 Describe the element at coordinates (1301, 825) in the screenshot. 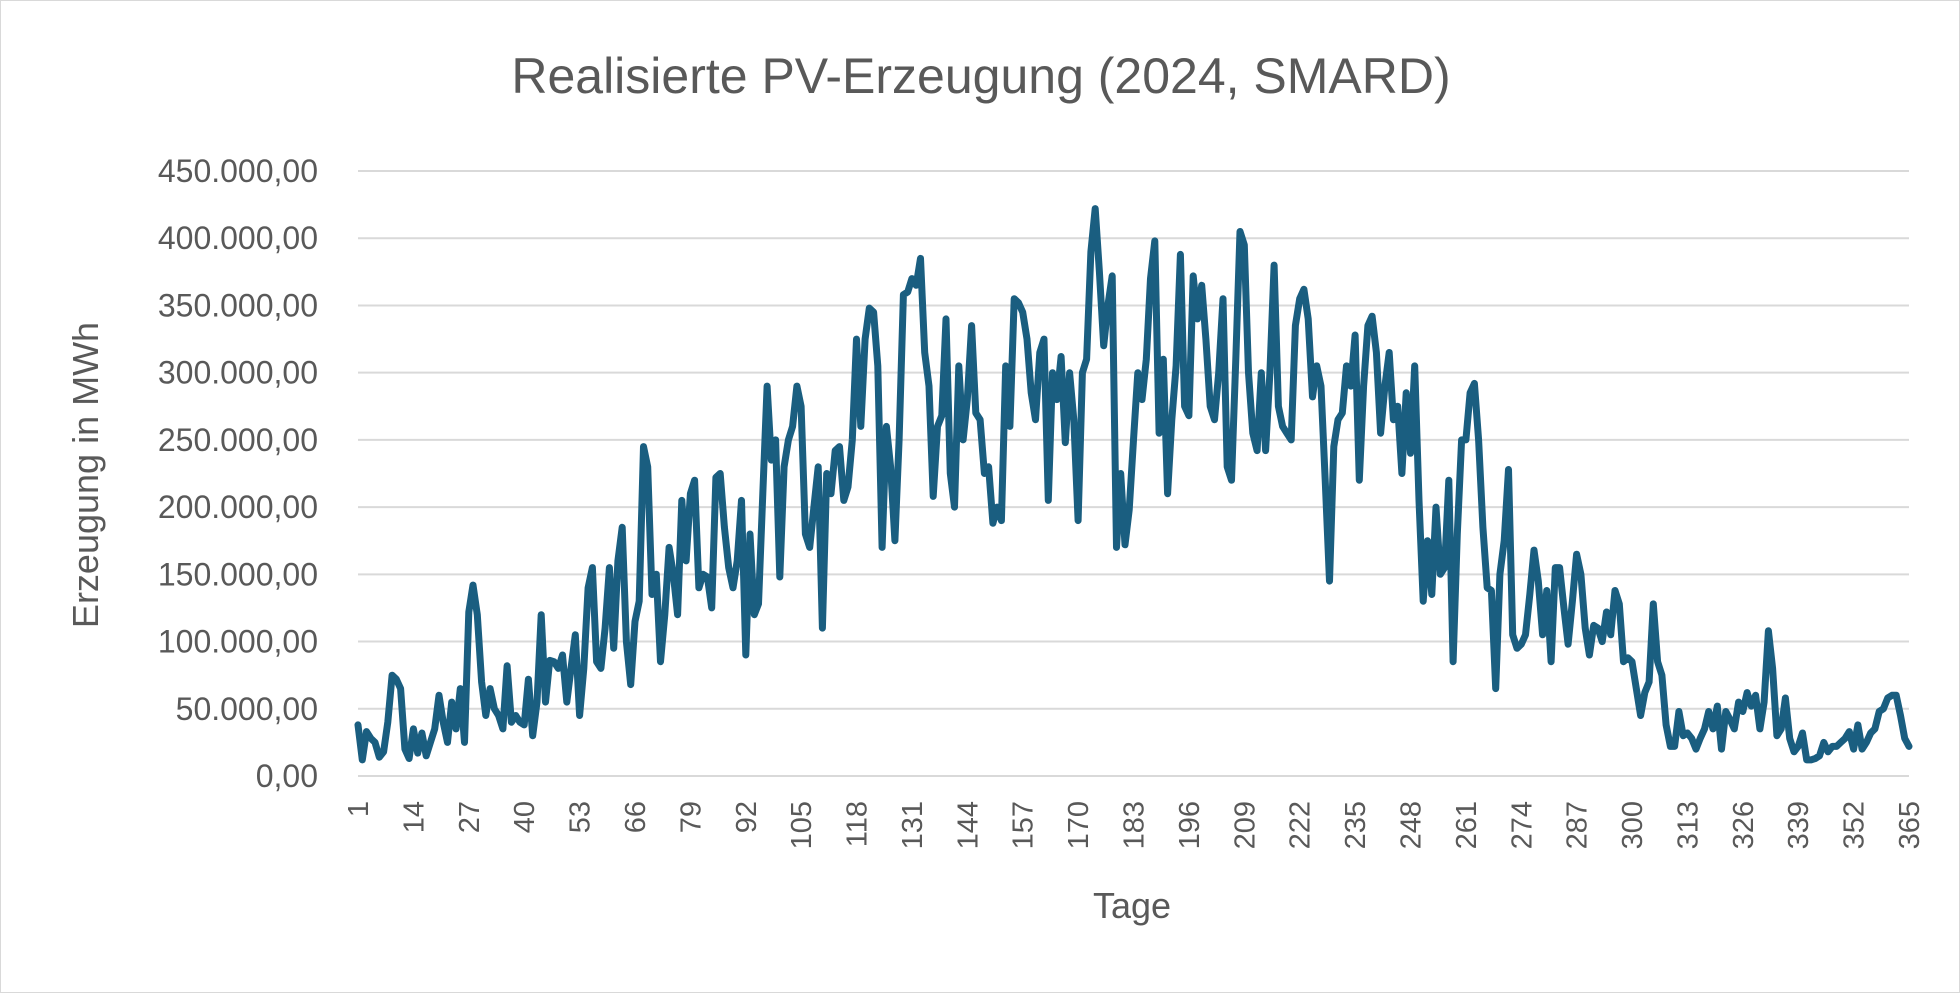

I see `x-tick-label: 222` at that location.